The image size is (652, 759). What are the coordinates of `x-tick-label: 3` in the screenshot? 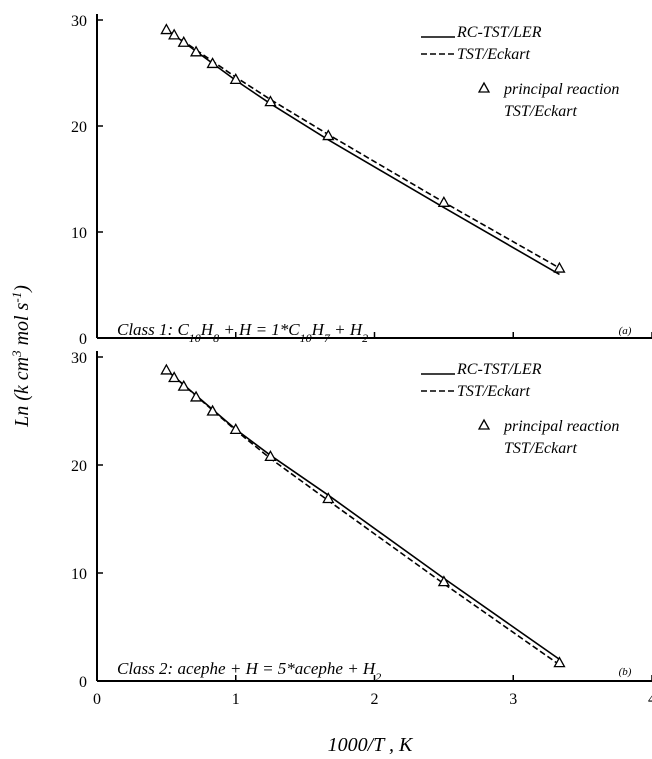 It's located at (513, 699).